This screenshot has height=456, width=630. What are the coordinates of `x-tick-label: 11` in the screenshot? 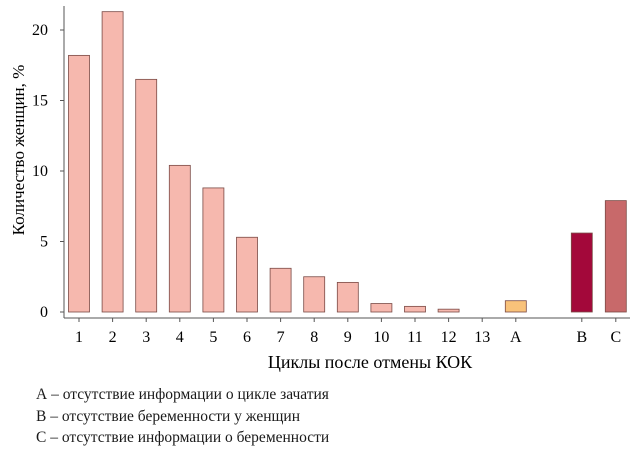 It's located at (414, 337).